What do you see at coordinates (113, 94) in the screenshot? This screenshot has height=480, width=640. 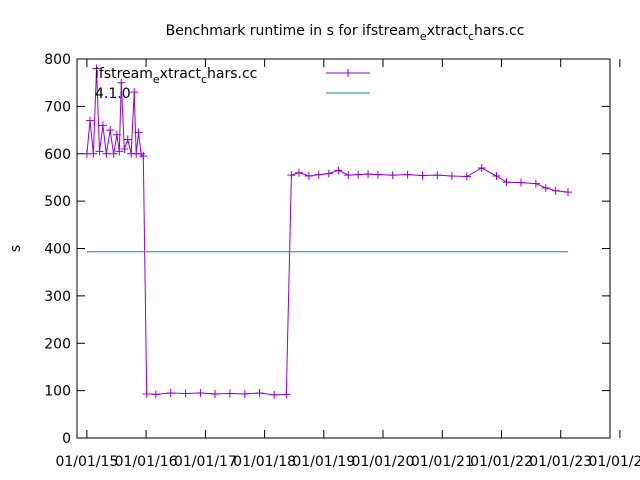 I see `legend-label: 4.1.0` at bounding box center [113, 94].